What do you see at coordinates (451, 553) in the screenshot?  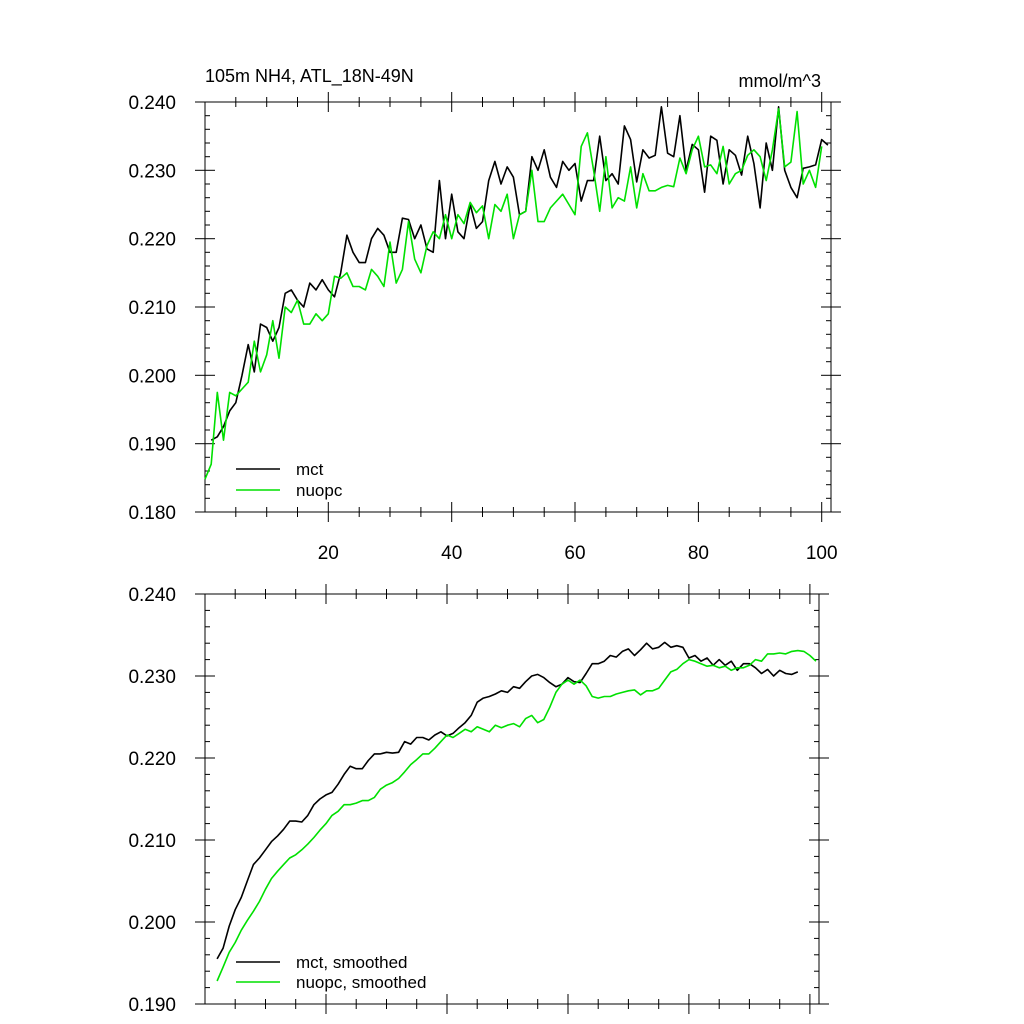 I see `x-tick-label: 40` at bounding box center [451, 553].